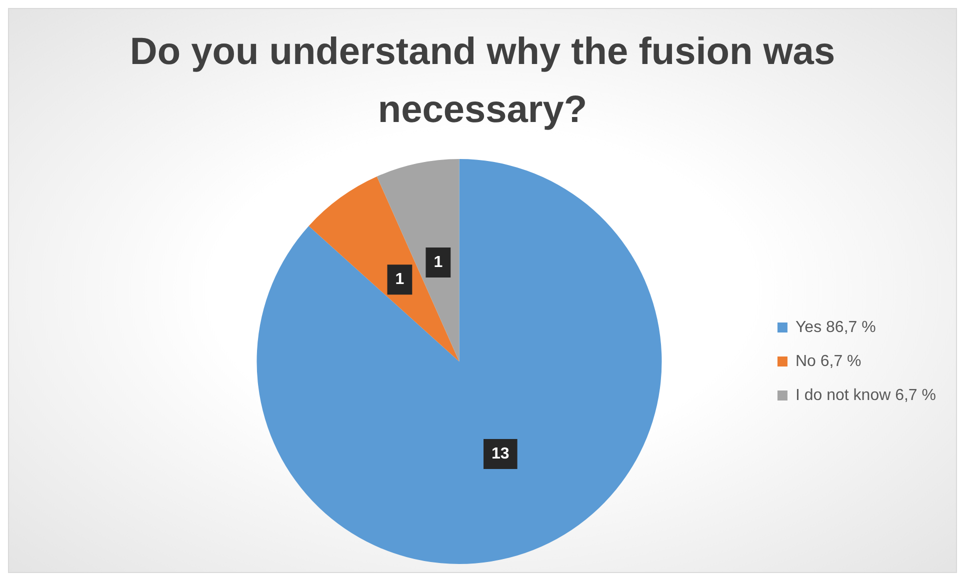 The image size is (965, 581). Describe the element at coordinates (501, 453) in the screenshot. I see `data-label: 13` at that location.